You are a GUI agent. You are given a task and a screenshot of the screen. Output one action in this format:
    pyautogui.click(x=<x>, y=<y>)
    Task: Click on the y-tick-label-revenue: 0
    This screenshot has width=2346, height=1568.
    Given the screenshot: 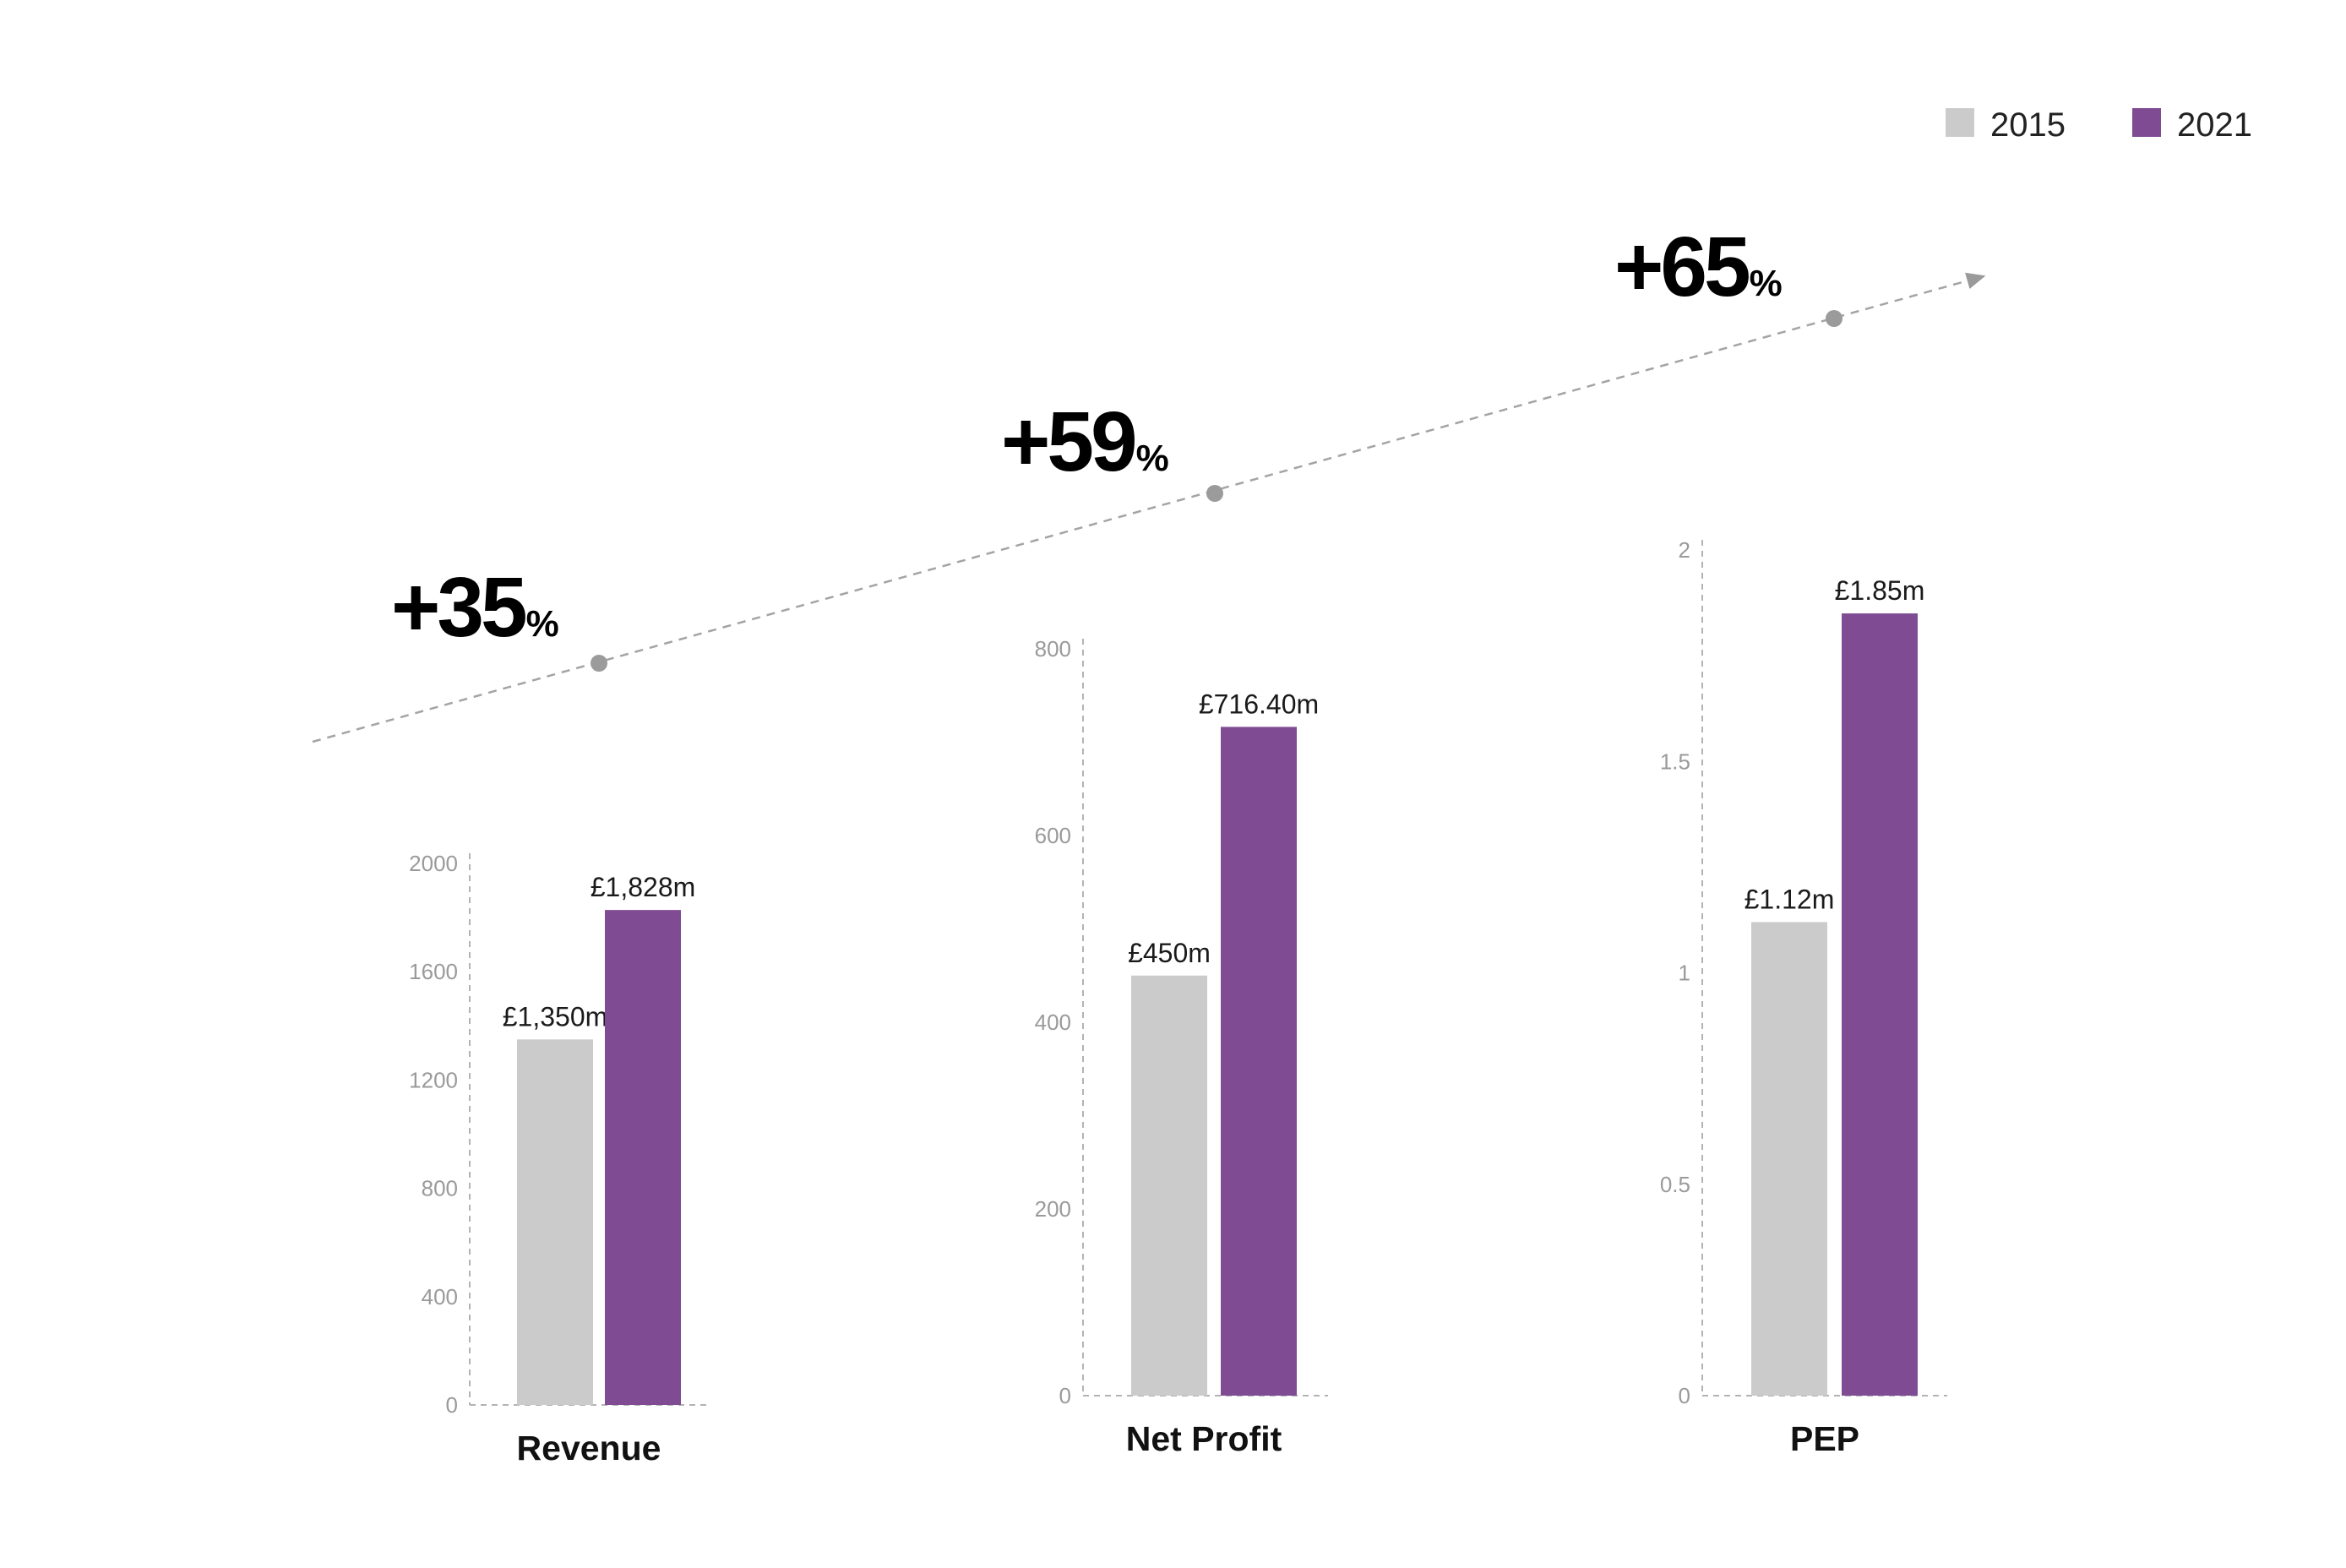 What is the action you would take?
    pyautogui.click(x=452, y=1405)
    